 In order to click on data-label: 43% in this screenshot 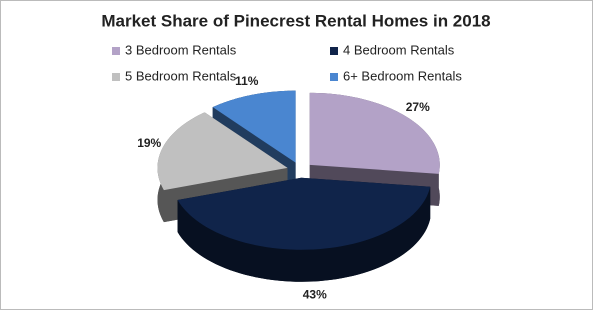, I will do `click(315, 295)`.